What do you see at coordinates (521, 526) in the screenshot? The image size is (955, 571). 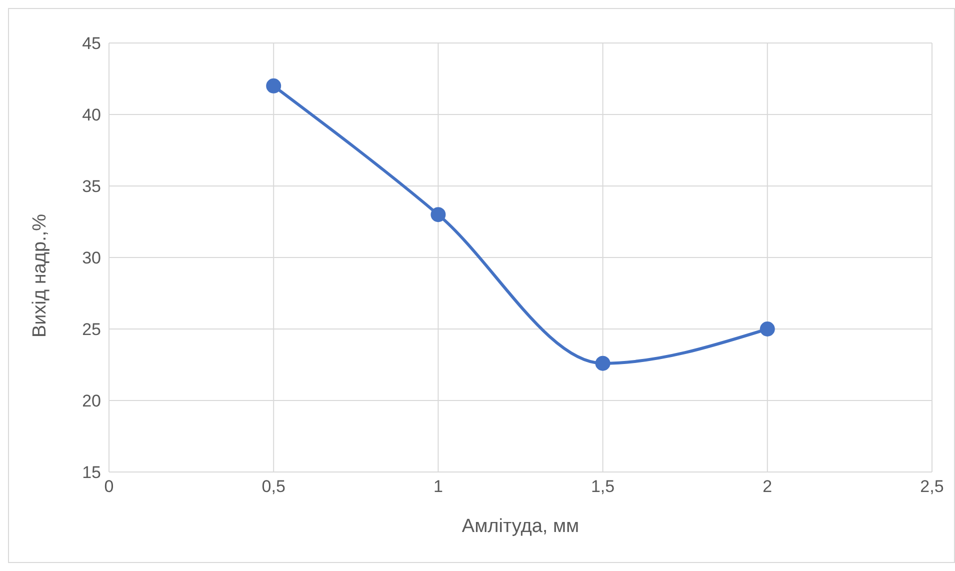 I see `x-axis-title: Амлітуда, мм` at bounding box center [521, 526].